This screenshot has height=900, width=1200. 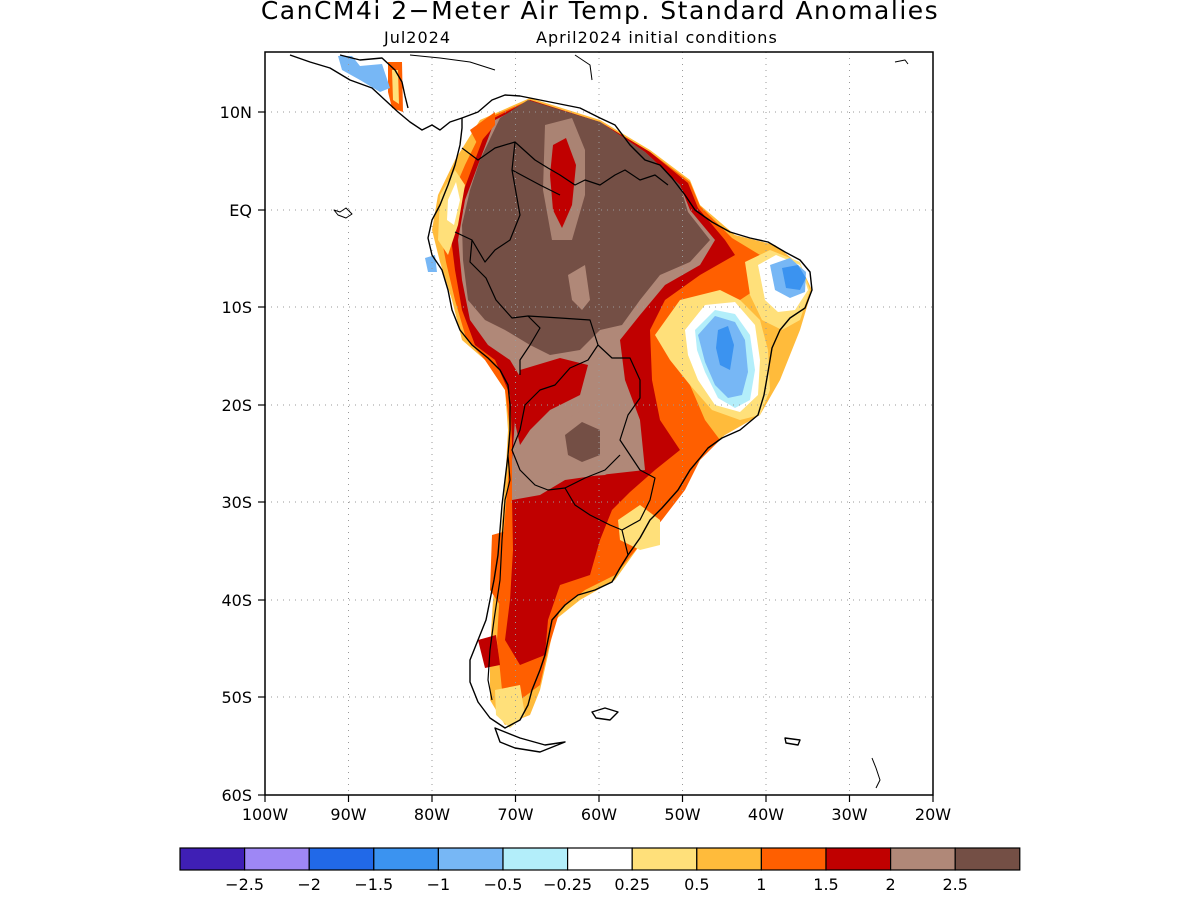 I want to click on shade-ne-brazil-blue, so click(x=794, y=277).